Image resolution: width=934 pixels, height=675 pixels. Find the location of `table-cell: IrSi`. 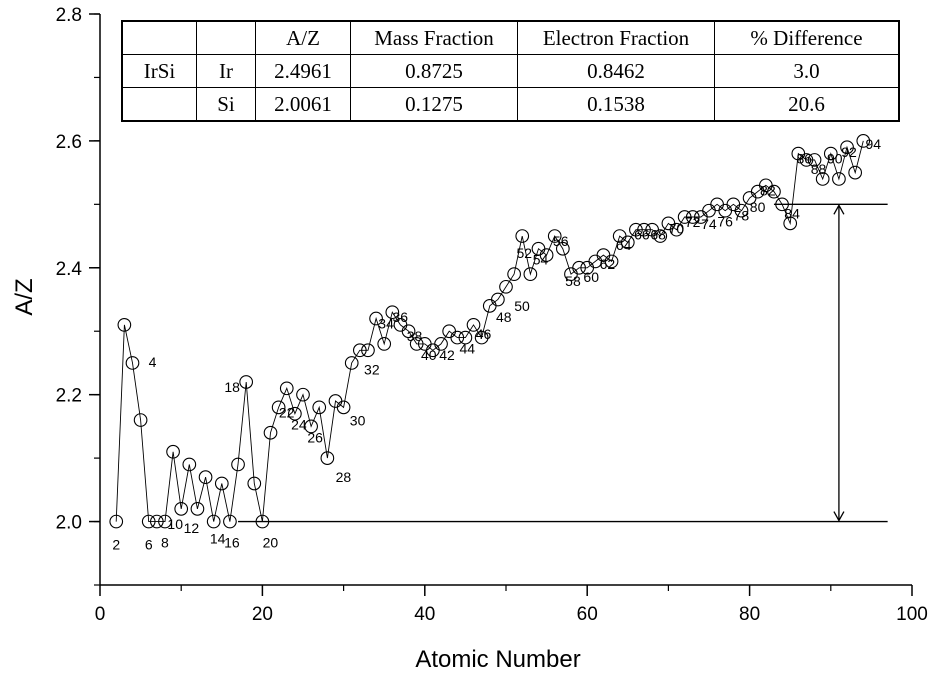

table-cell: IrSi is located at coordinates (159, 71).